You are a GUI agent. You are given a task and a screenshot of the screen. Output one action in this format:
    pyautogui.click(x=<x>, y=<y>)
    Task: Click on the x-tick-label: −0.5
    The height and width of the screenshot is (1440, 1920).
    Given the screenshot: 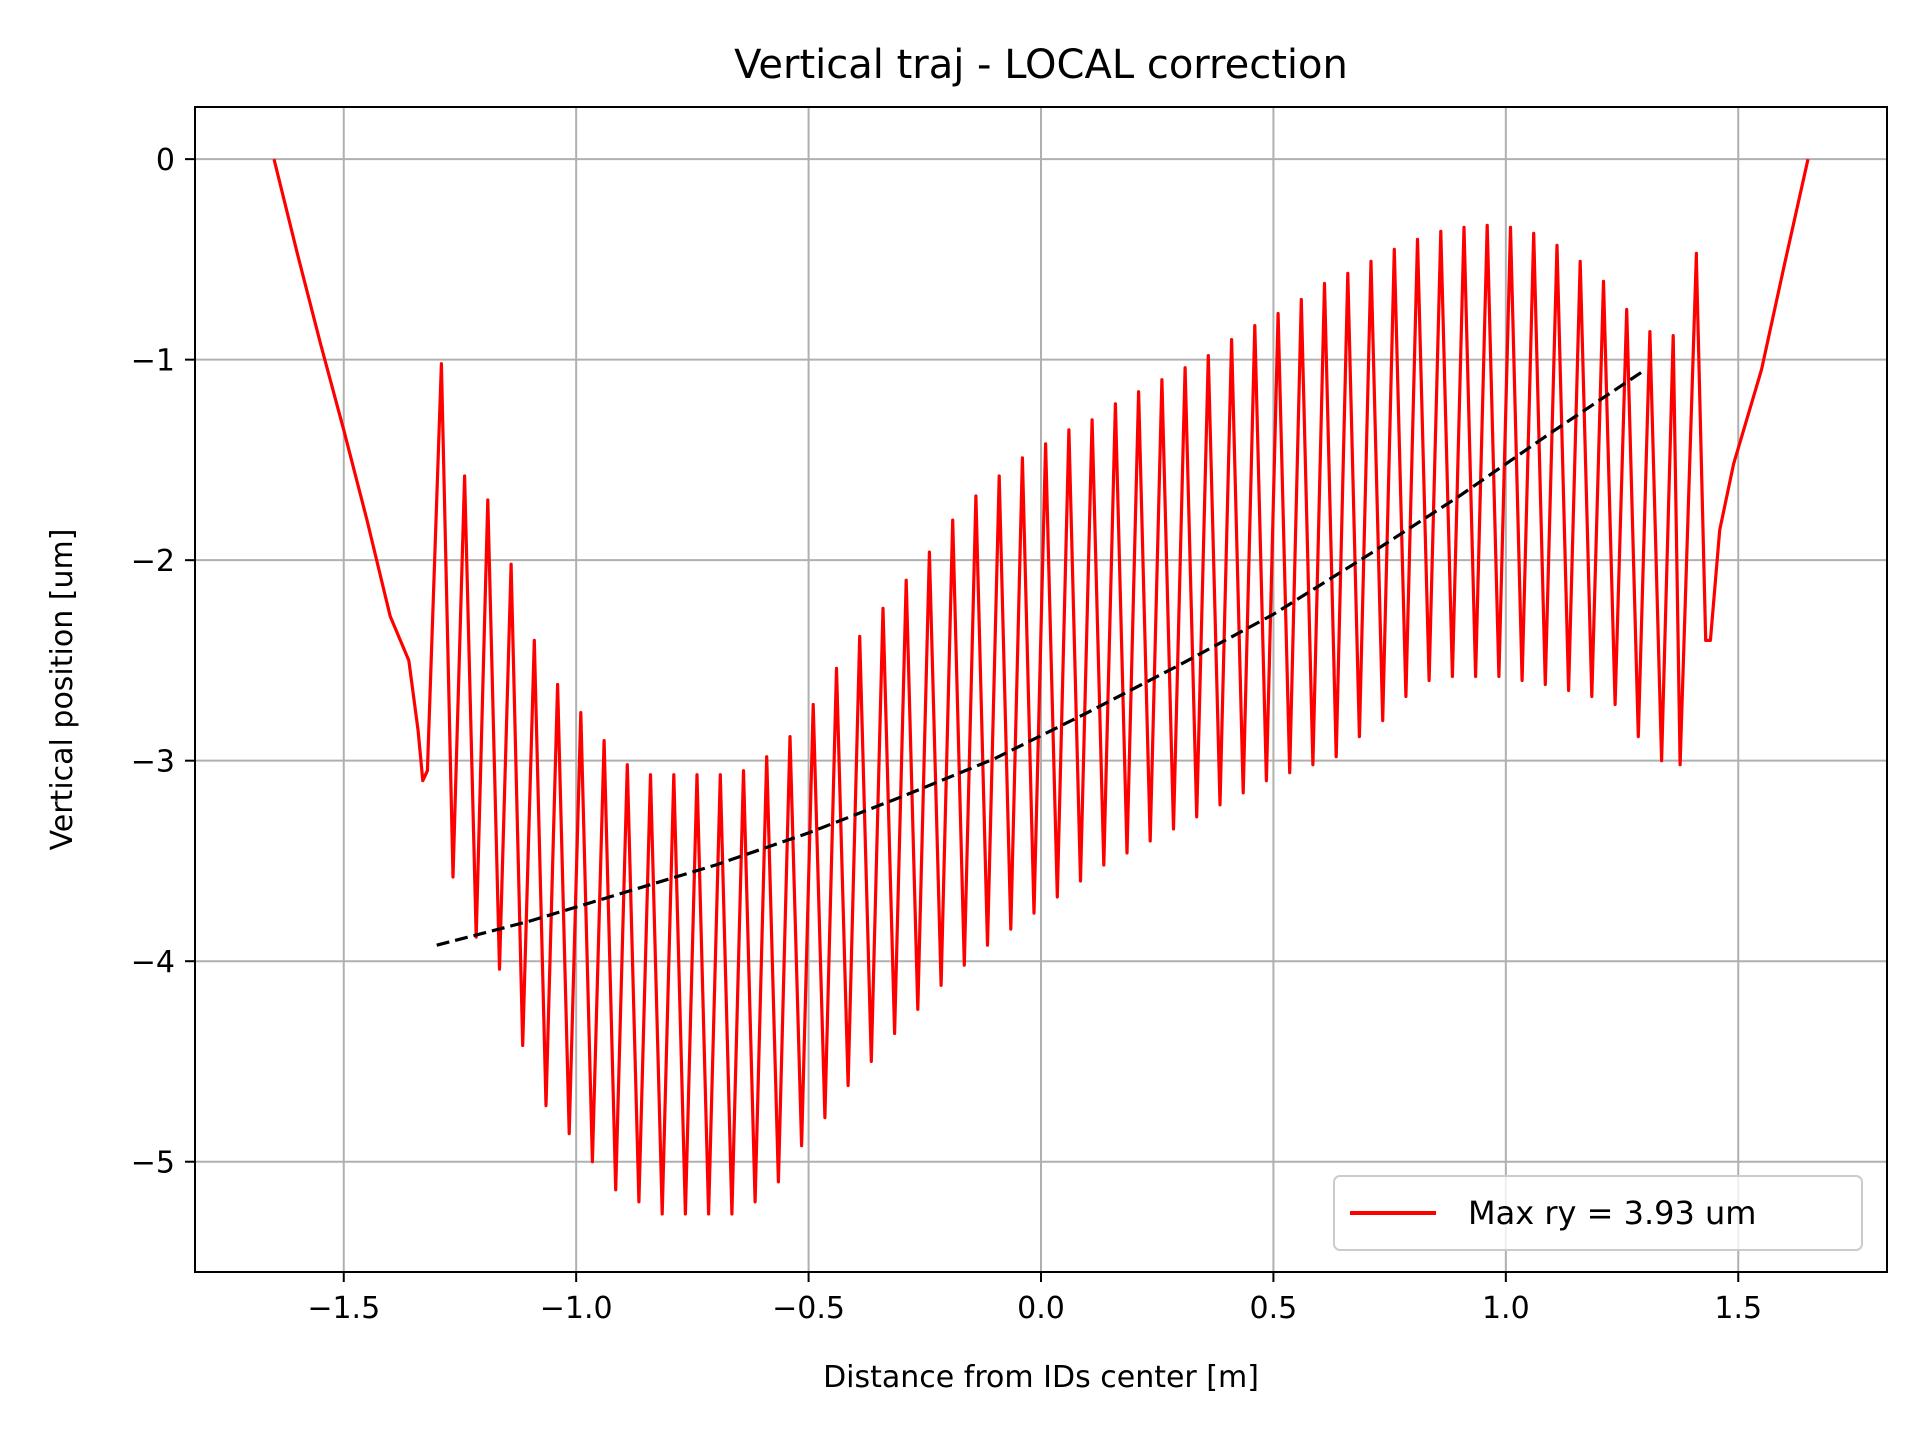 What is the action you would take?
    pyautogui.click(x=808, y=1308)
    